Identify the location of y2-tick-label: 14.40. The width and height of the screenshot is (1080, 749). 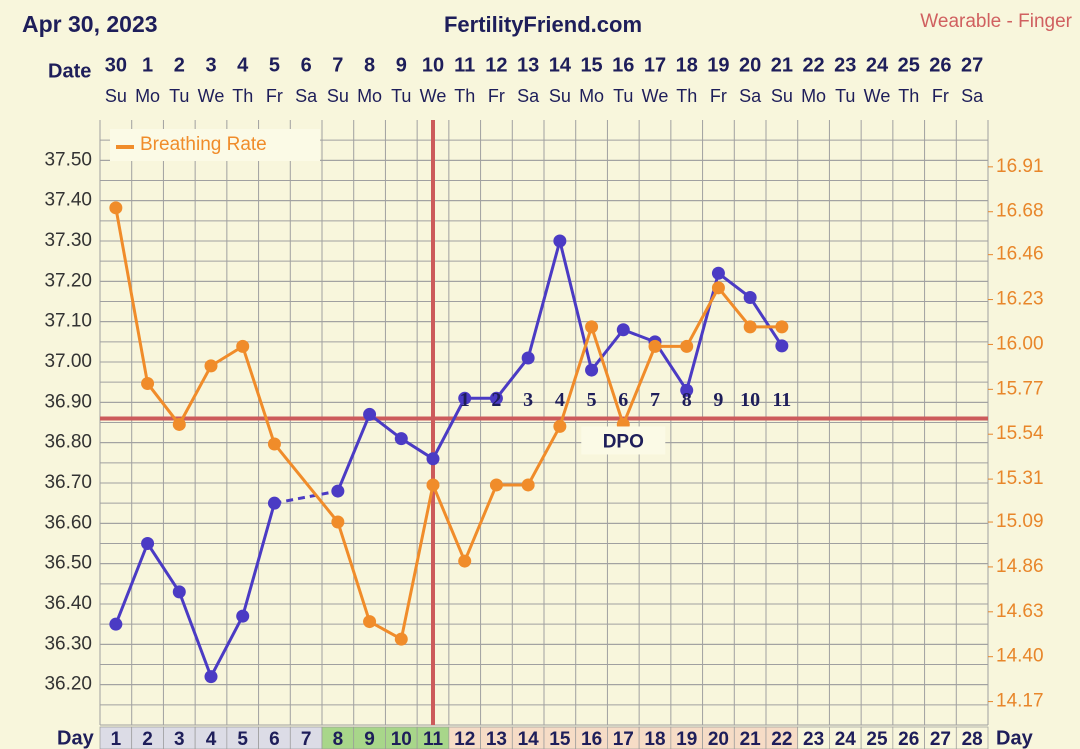
(1020, 656).